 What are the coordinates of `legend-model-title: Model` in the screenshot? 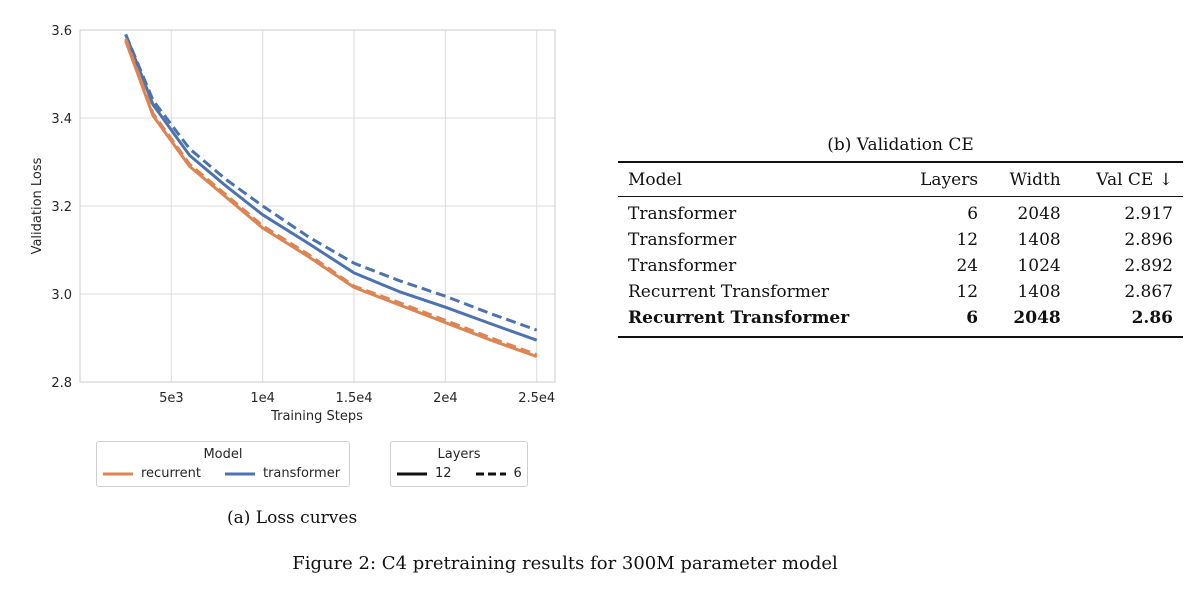 It's located at (223, 454).